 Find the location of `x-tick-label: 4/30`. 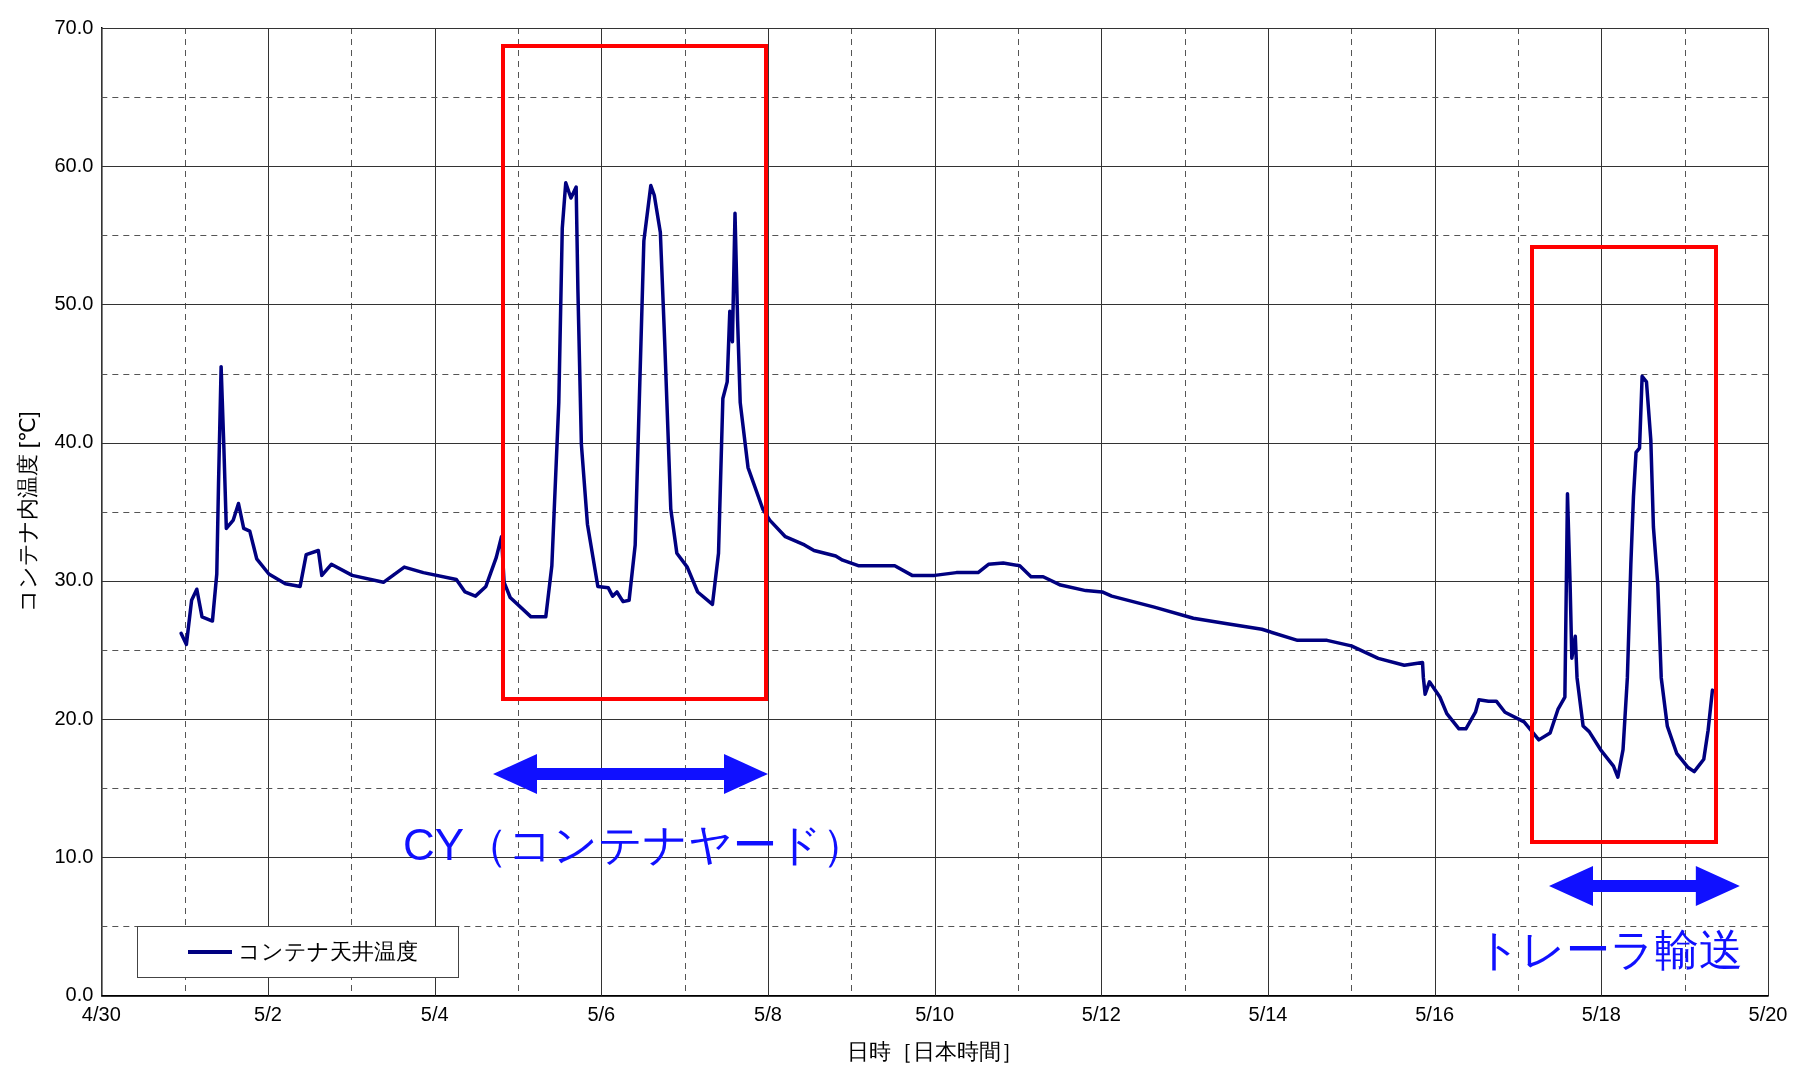

x-tick-label: 4/30 is located at coordinates (101, 1014).